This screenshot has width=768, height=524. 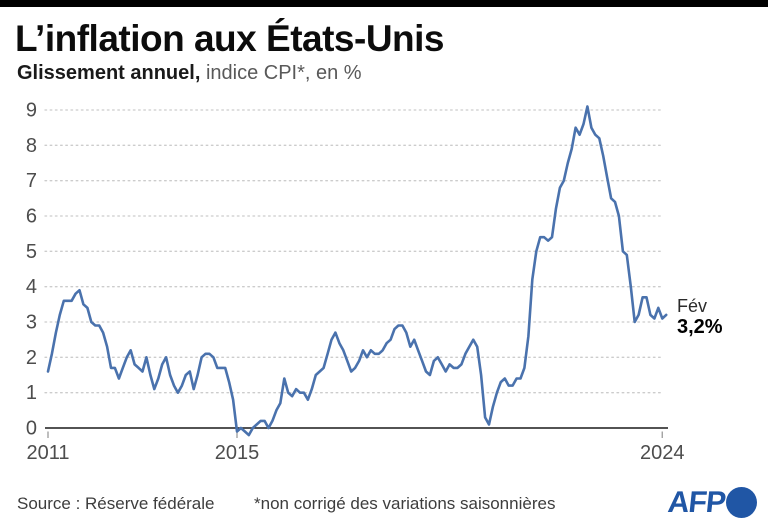 What do you see at coordinates (47, 453) in the screenshot?
I see `x-tick-label-2011: 2011` at bounding box center [47, 453].